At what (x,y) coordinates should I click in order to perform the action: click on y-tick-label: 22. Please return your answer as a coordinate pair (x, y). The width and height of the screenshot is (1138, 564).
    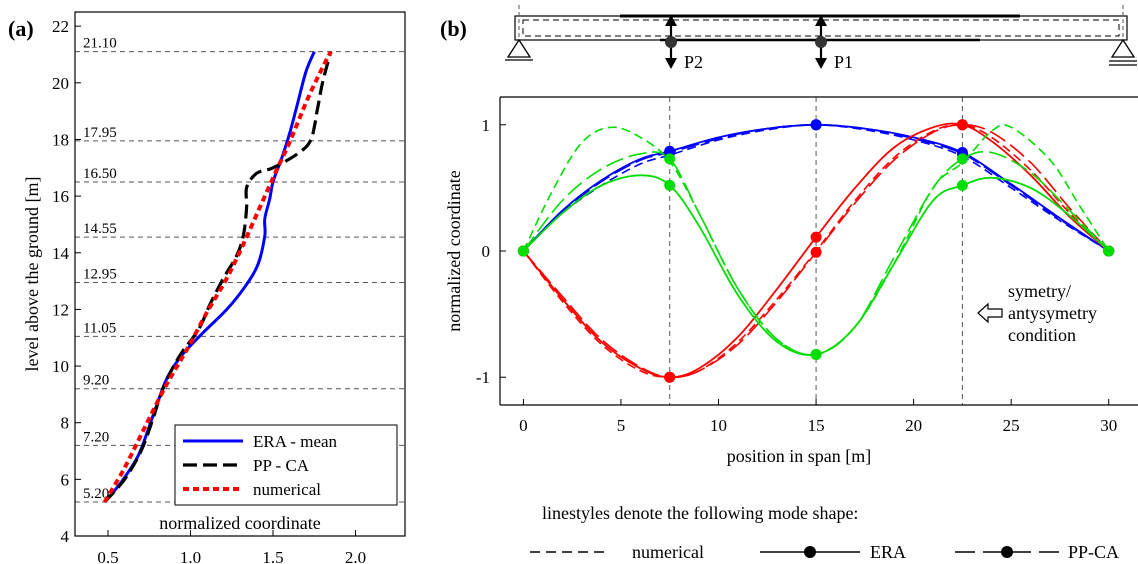
    Looking at the image, I should click on (60, 26).